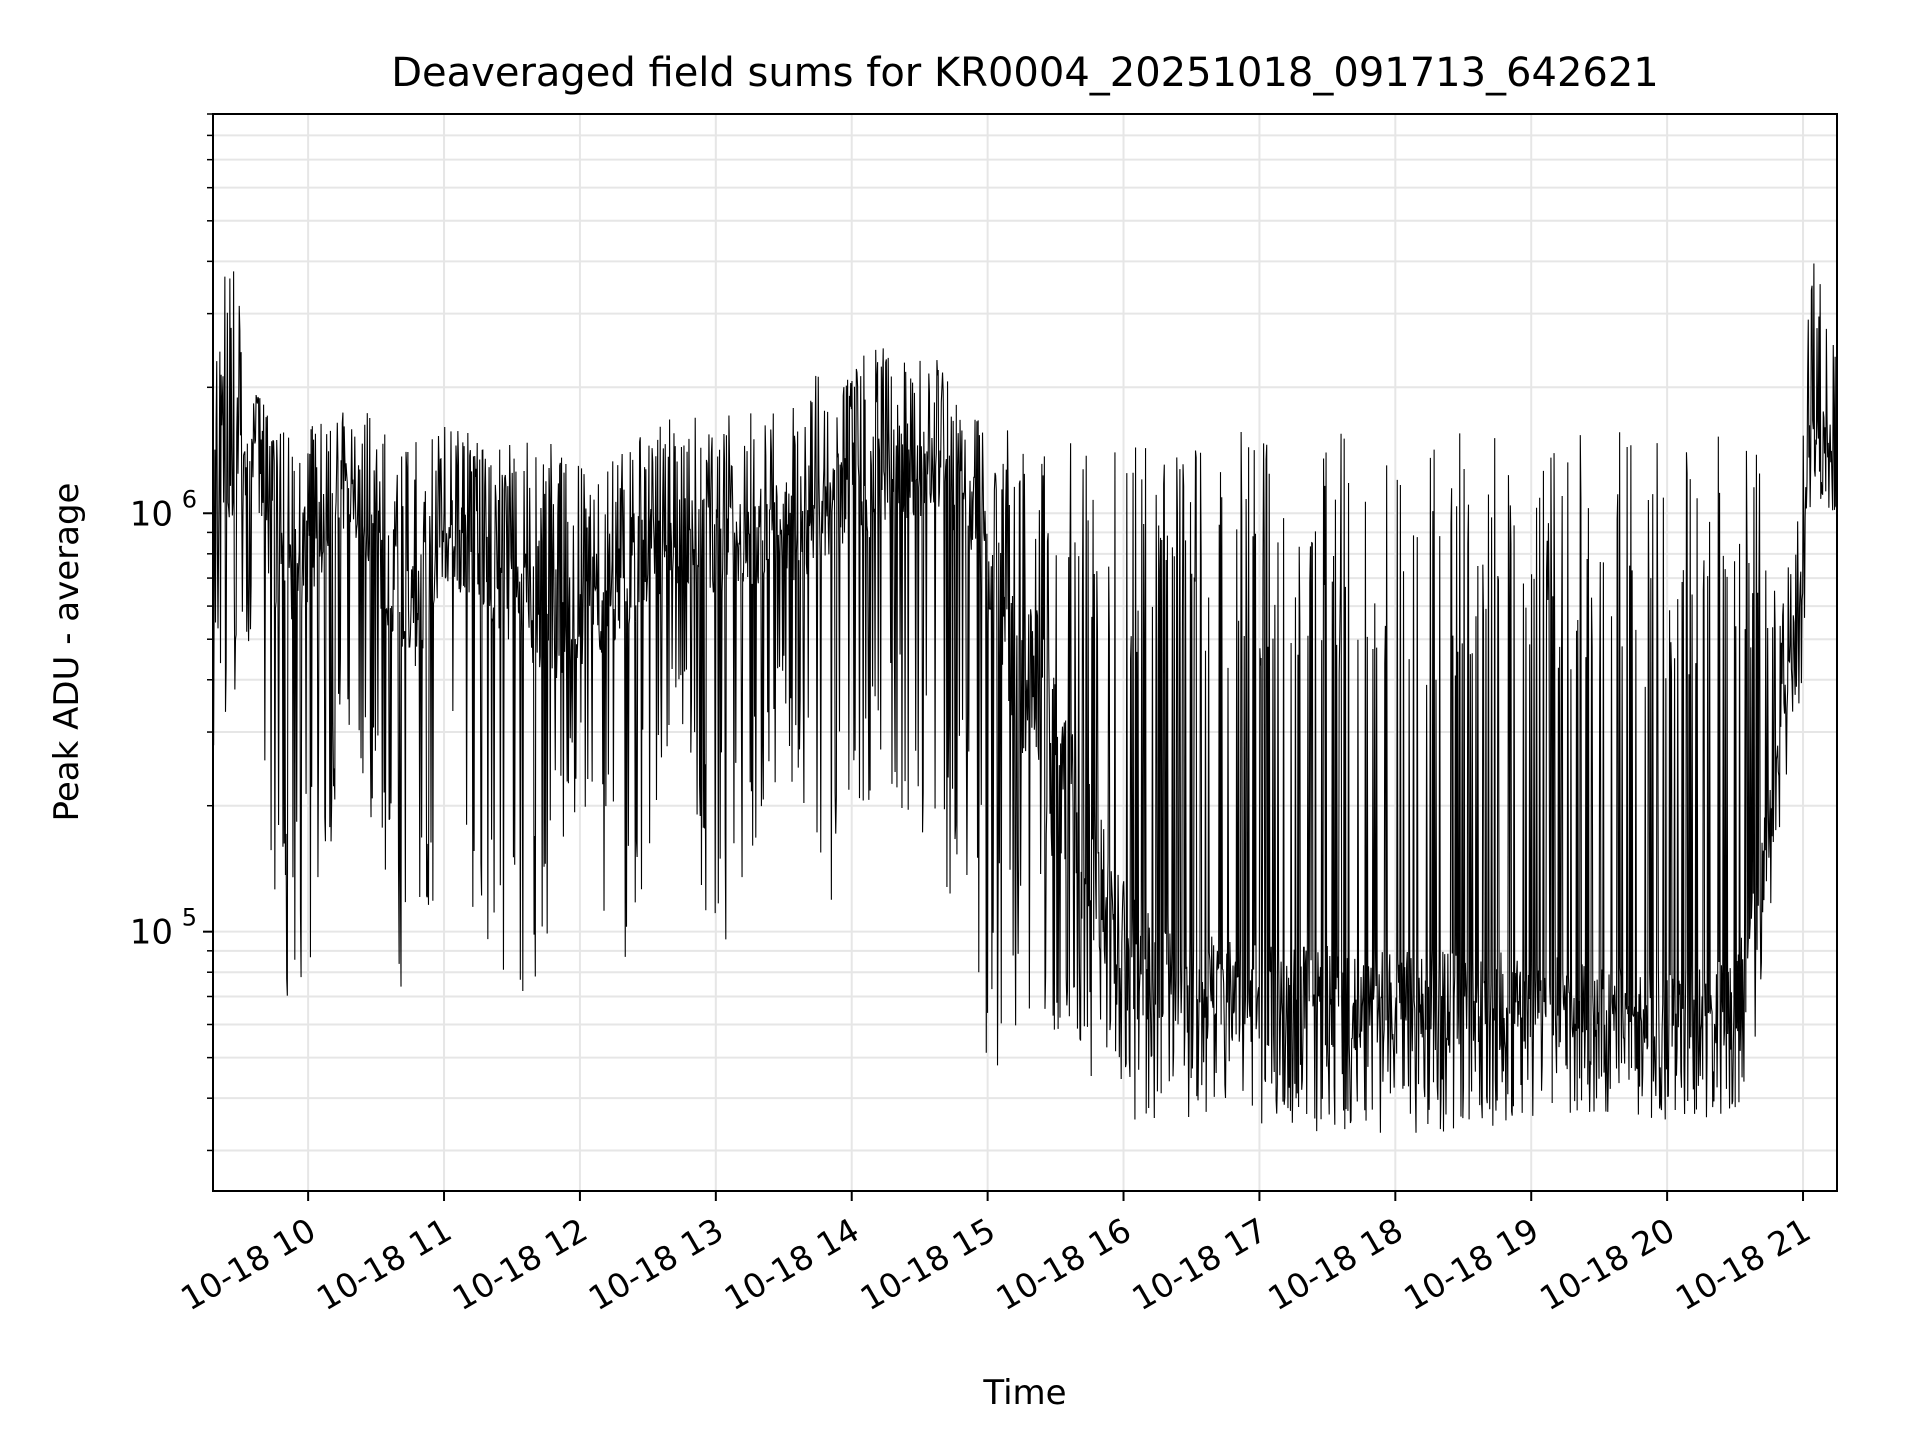 The width and height of the screenshot is (1920, 1440). Describe the element at coordinates (189, 499) in the screenshot. I see `y-tick-label-exponent: 6` at that location.